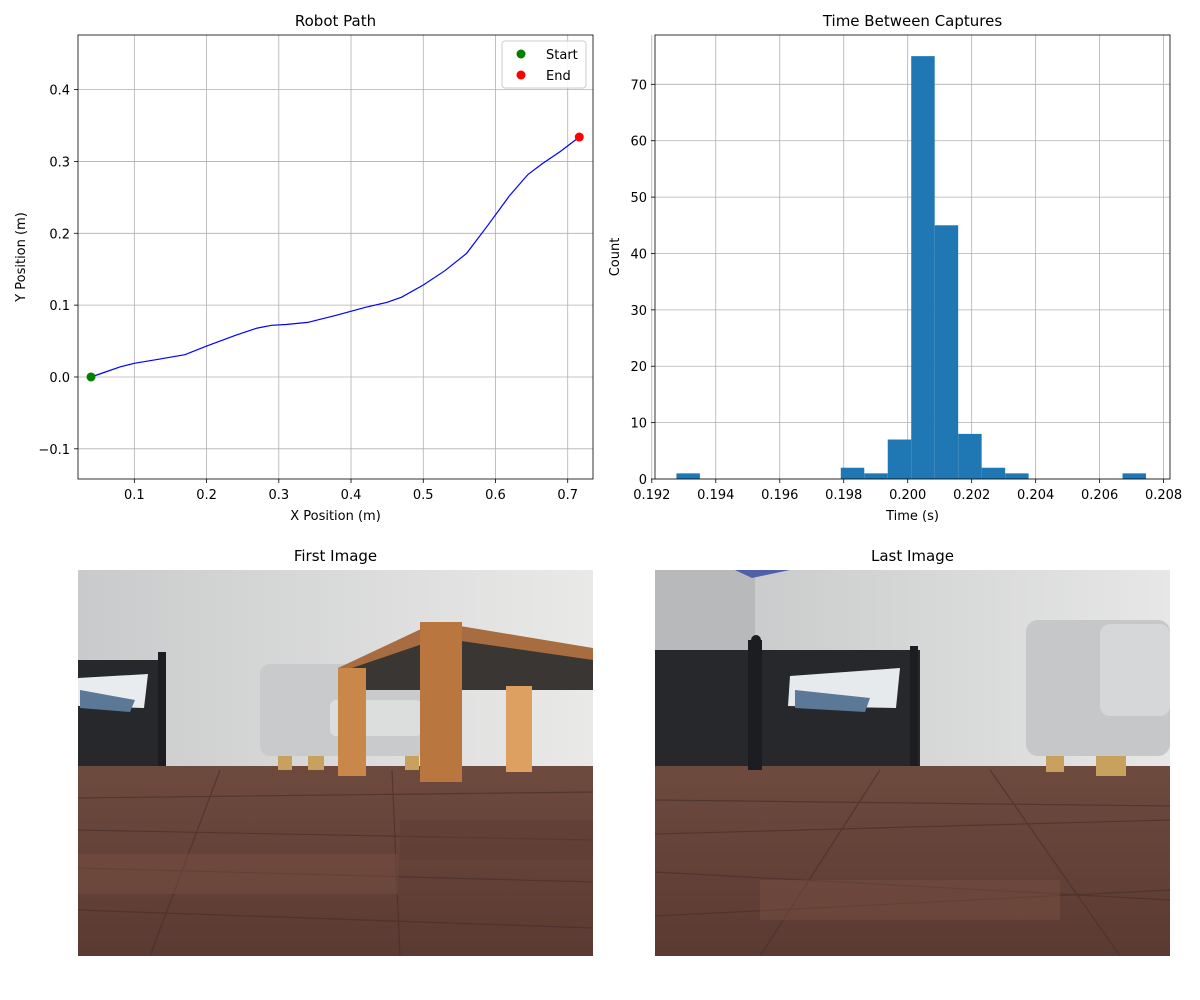 The height and width of the screenshot is (1000, 1200). What do you see at coordinates (638, 254) in the screenshot?
I see `capture-time-ytick-label: 40` at bounding box center [638, 254].